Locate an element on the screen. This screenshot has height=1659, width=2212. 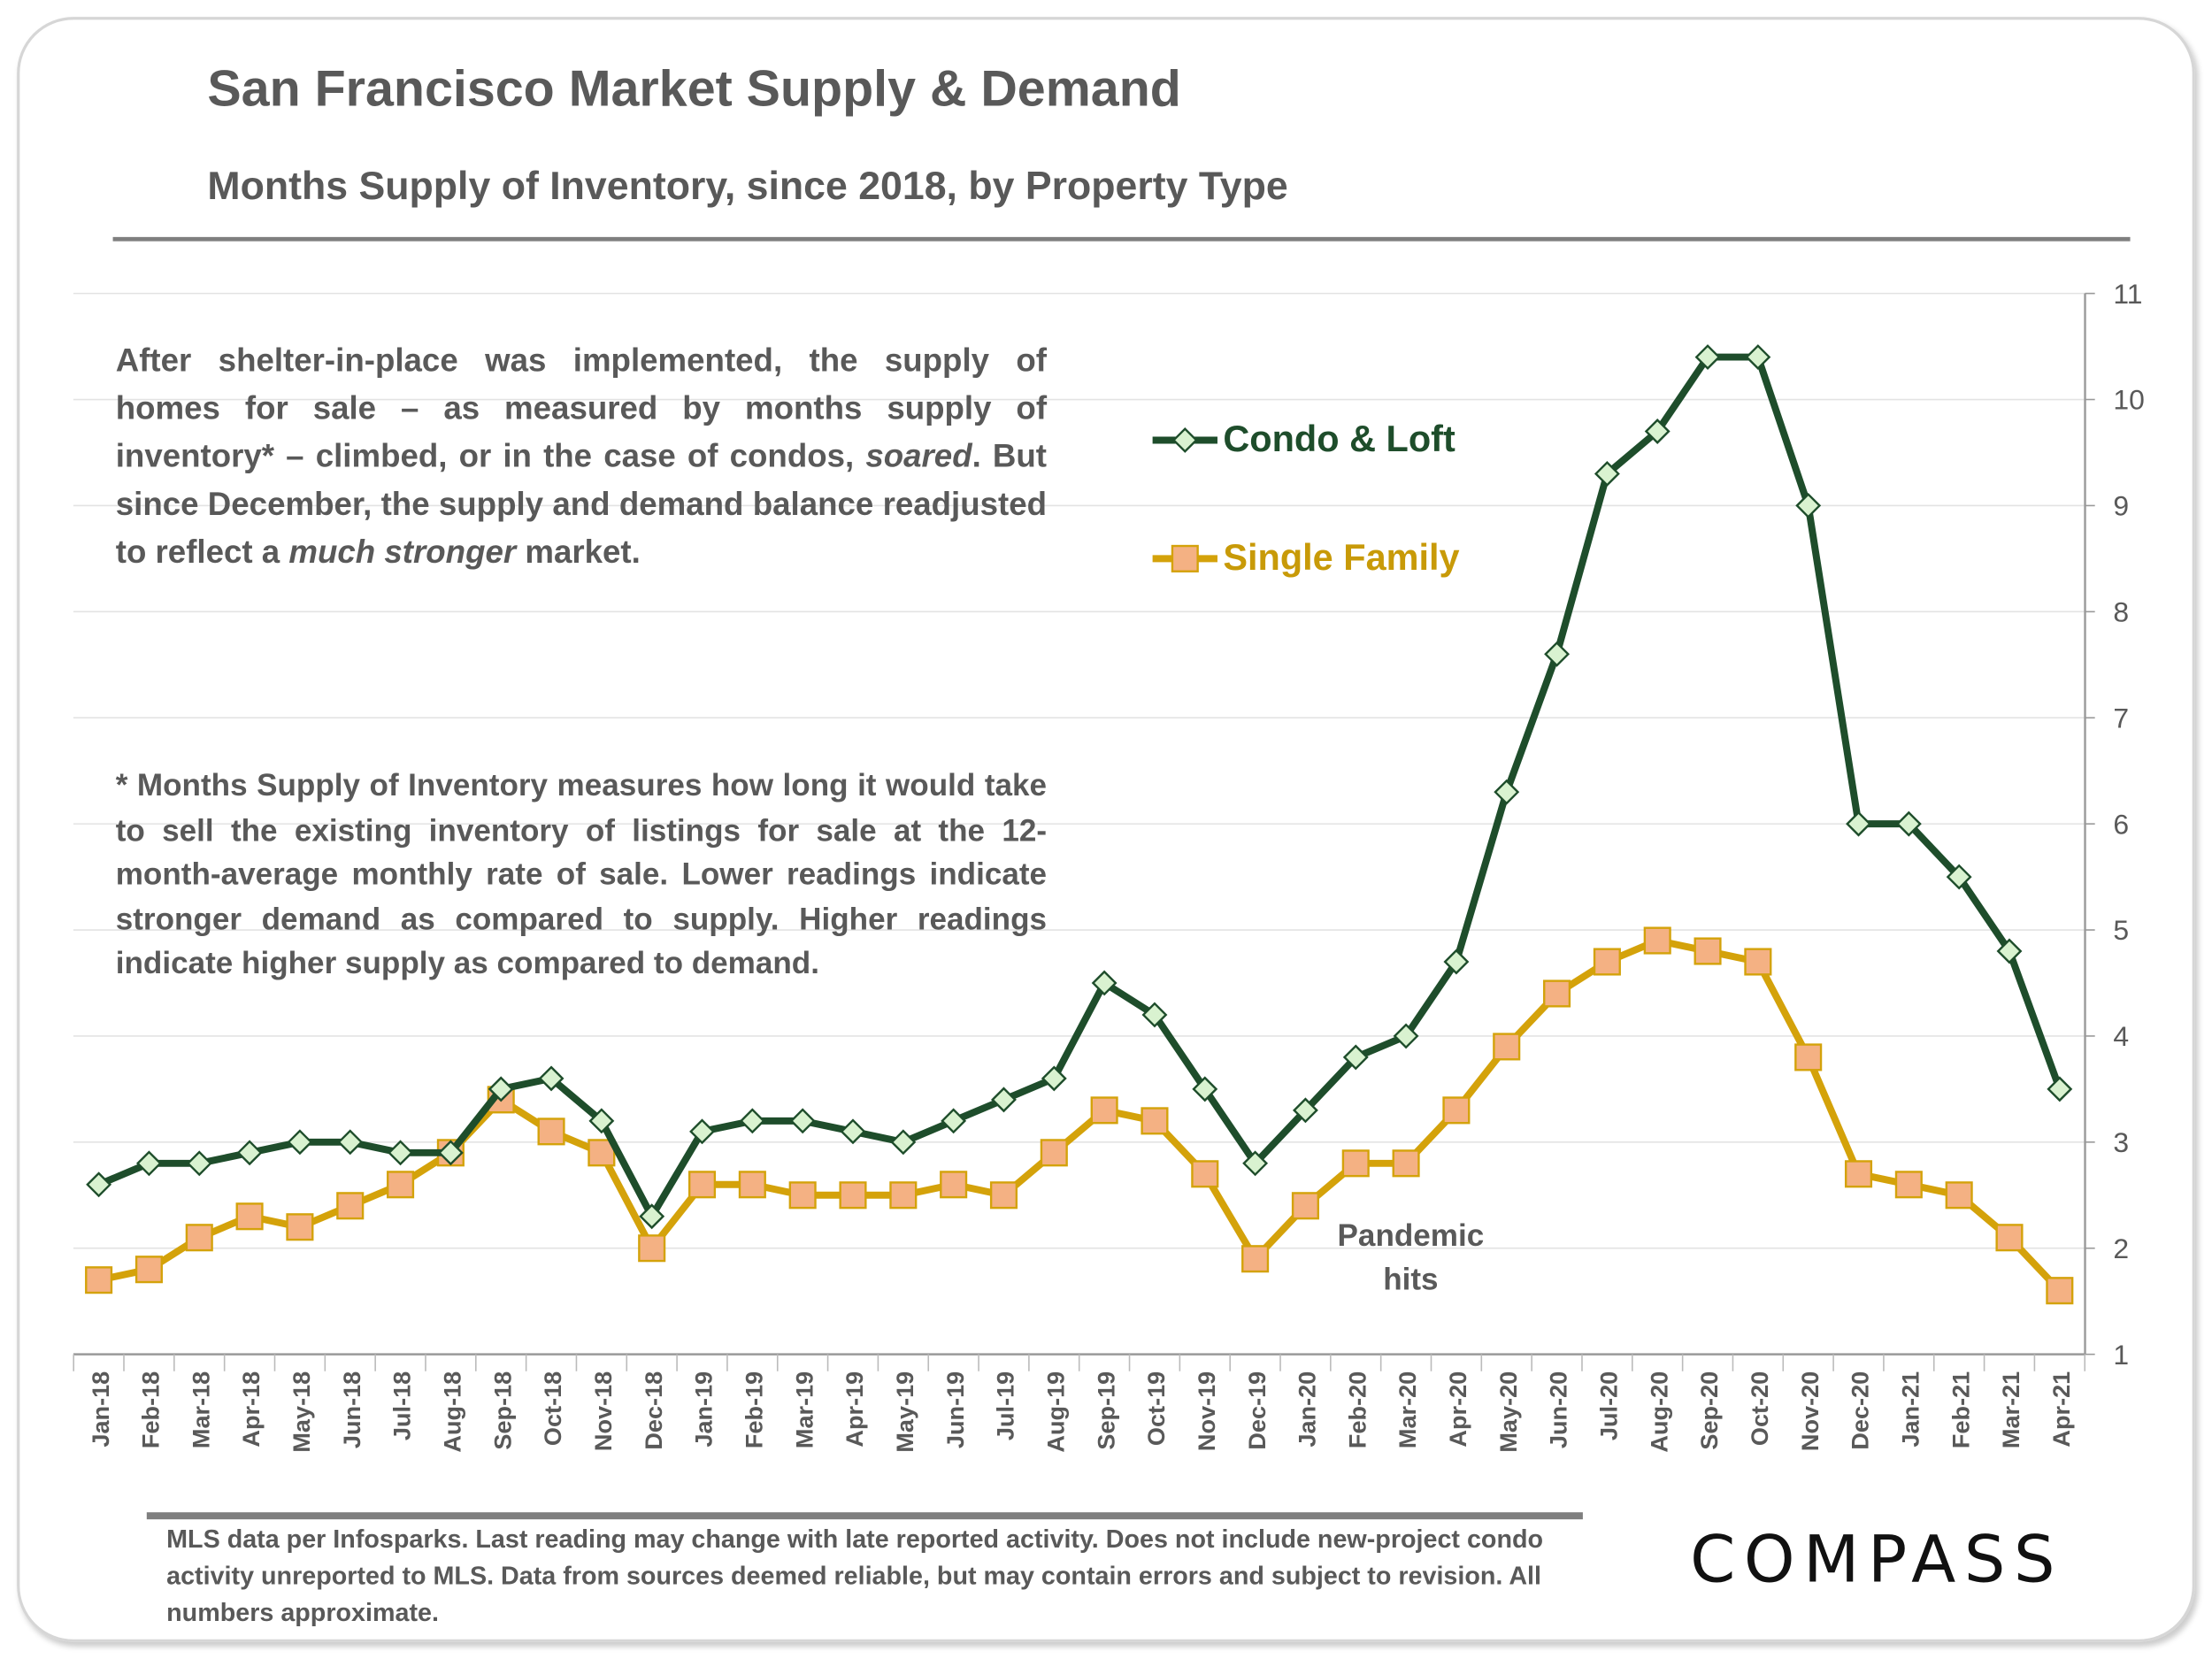
x-tick-label: Apr-21 is located at coordinates (2061, 1410).